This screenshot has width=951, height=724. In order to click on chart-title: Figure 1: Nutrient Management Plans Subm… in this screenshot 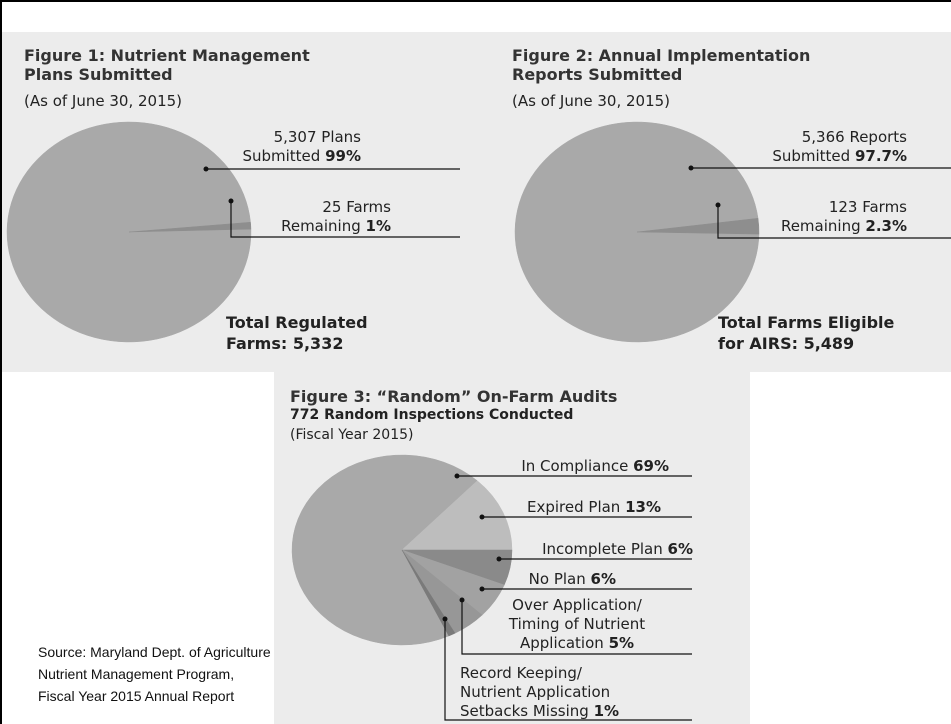, I will do `click(167, 65)`.